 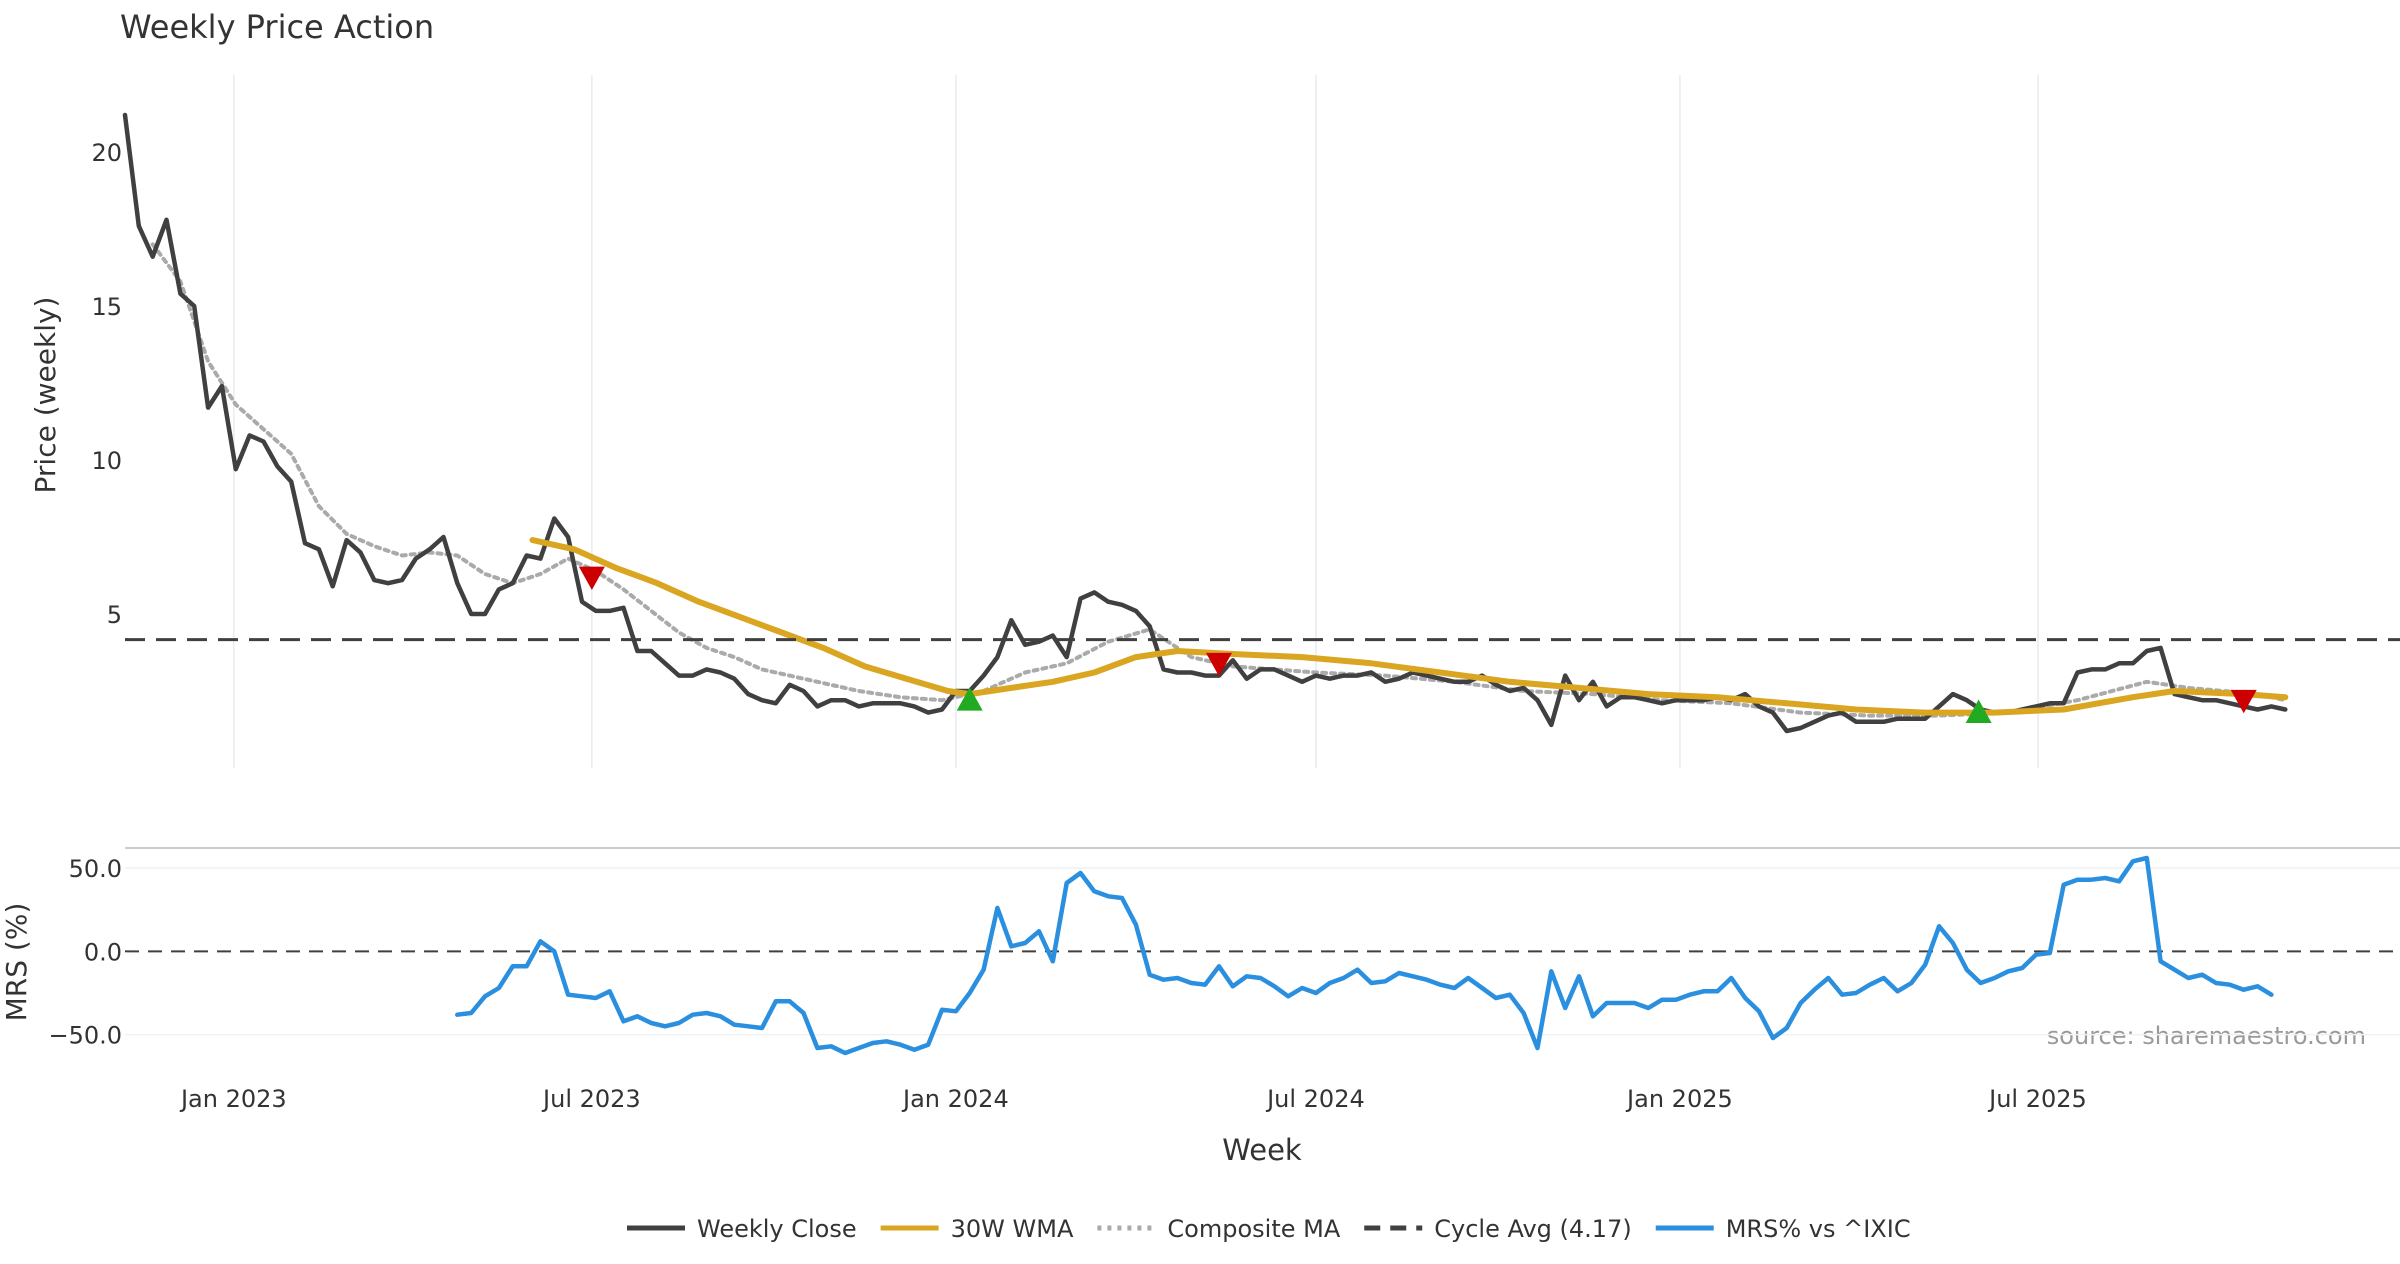 What do you see at coordinates (114, 615) in the screenshot?
I see `price-tick-label: 5` at bounding box center [114, 615].